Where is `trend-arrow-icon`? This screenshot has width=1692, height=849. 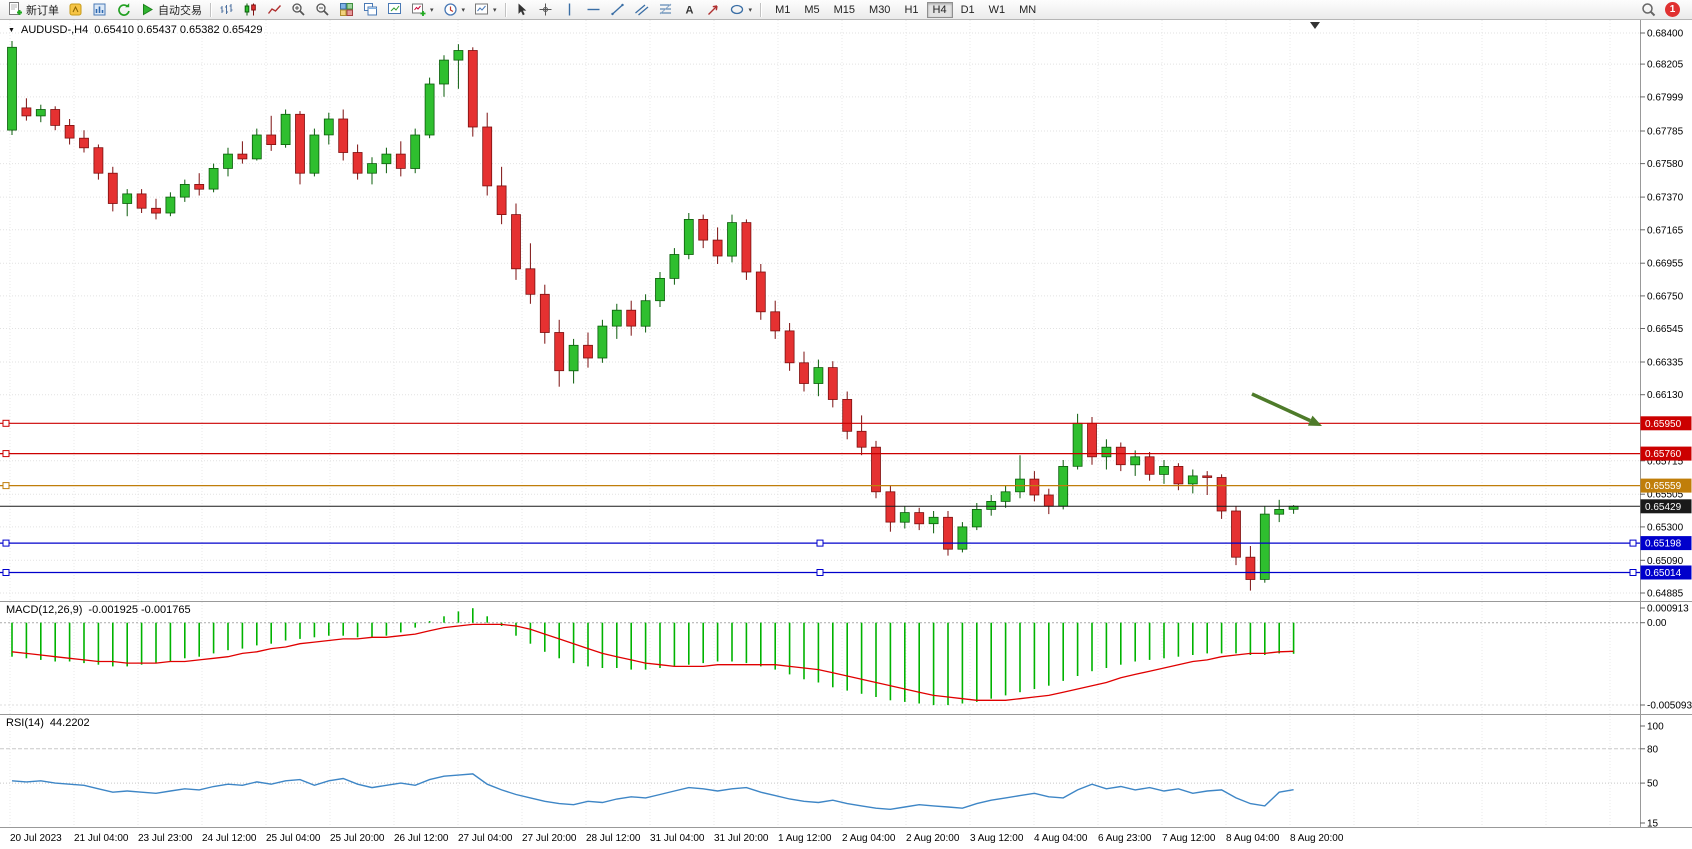
trend-arrow-icon is located at coordinates (1286, 409).